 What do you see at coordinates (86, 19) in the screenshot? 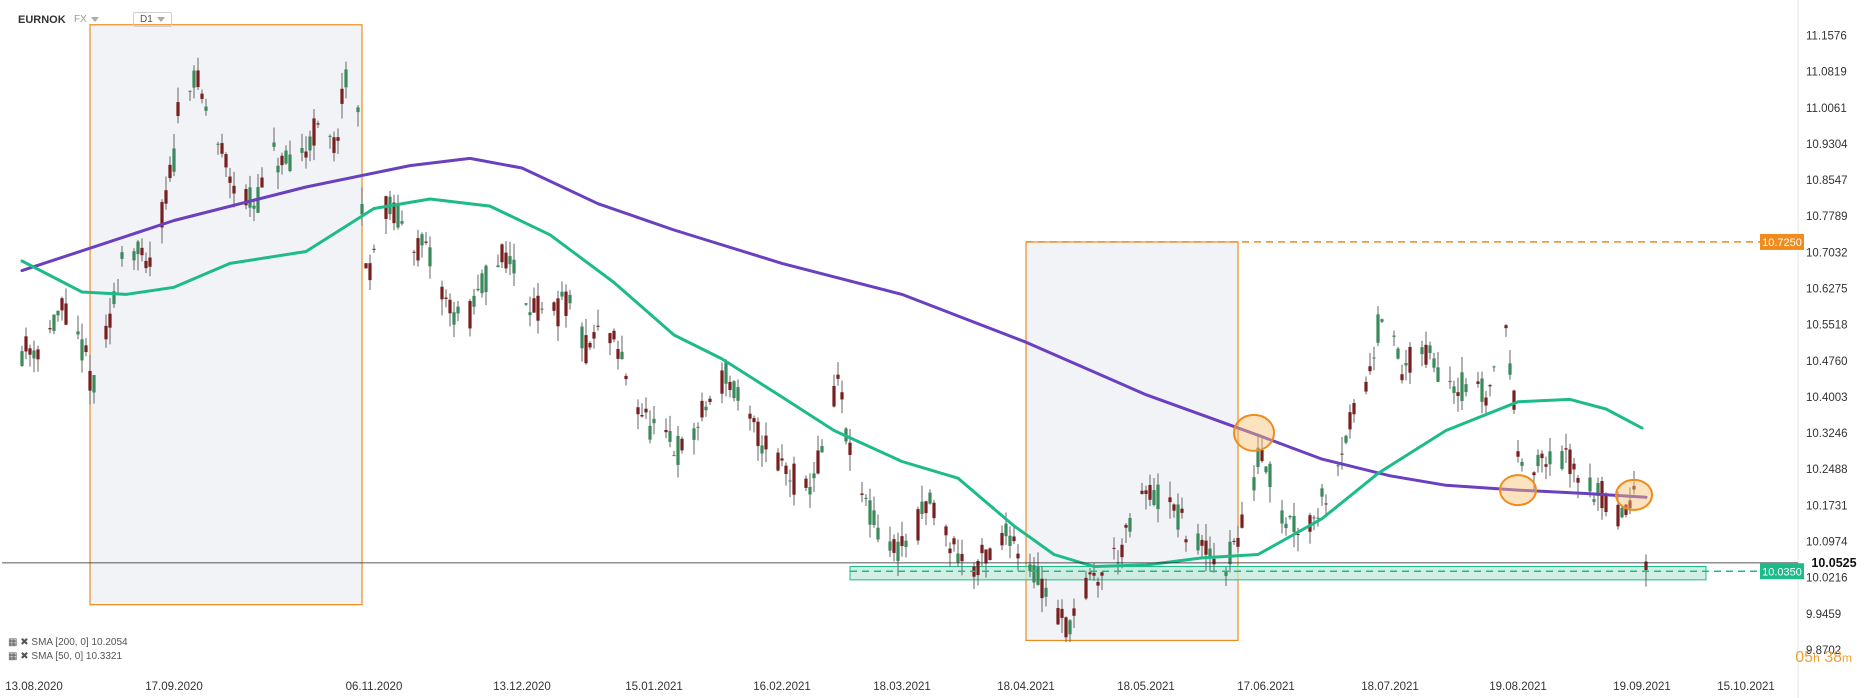
I see `market-selector: FX` at bounding box center [86, 19].